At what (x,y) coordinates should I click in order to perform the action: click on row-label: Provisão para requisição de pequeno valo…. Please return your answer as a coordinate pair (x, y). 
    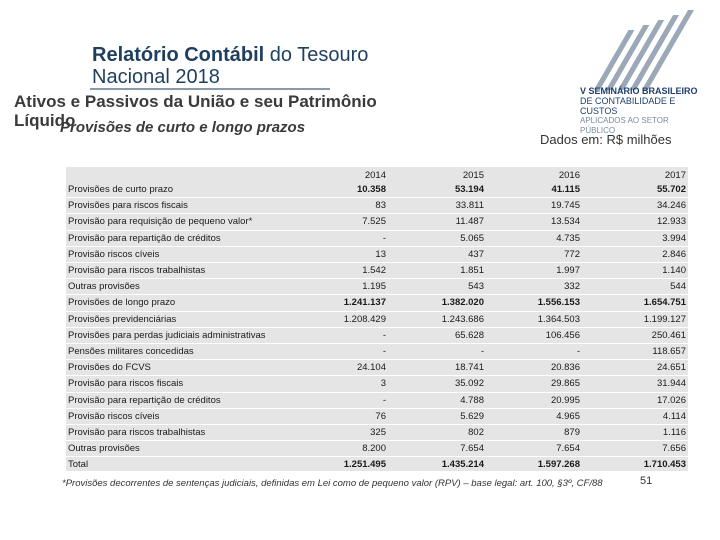
    Looking at the image, I should click on (160, 222).